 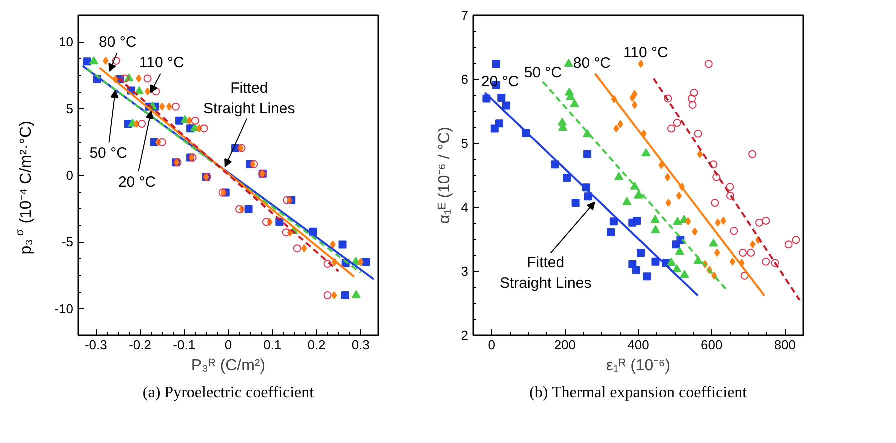 I want to click on x-tick-label: 0.2, so click(x=317, y=345).